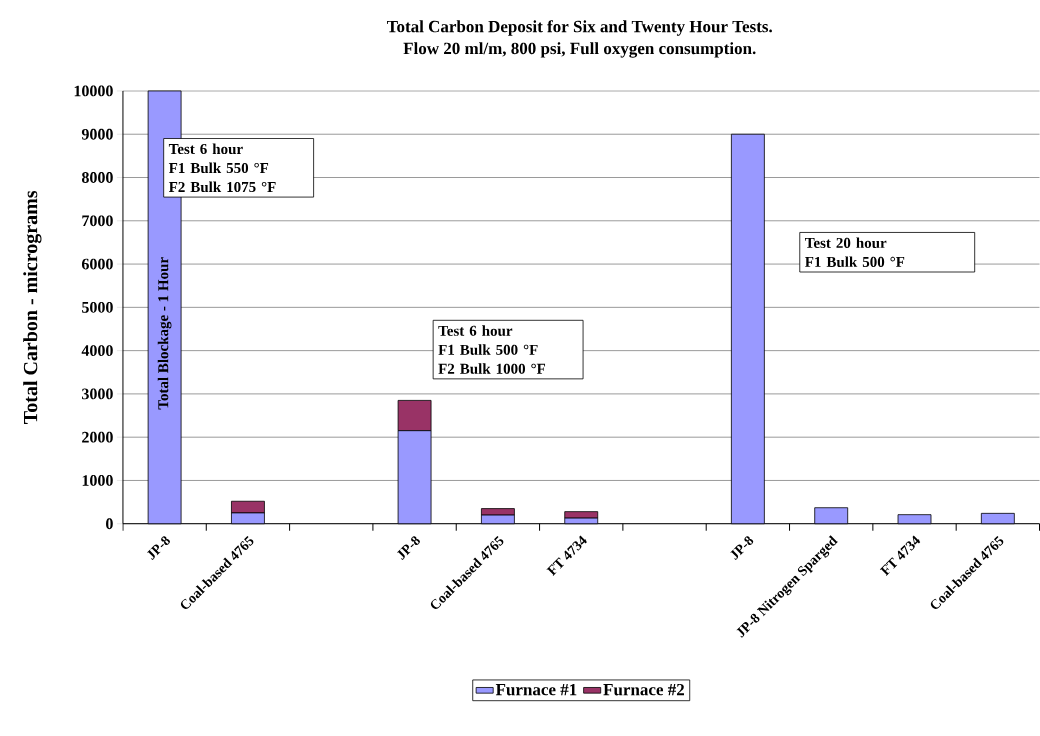  Describe the element at coordinates (643, 690) in the screenshot. I see `legend-label: Furnace #2` at that location.